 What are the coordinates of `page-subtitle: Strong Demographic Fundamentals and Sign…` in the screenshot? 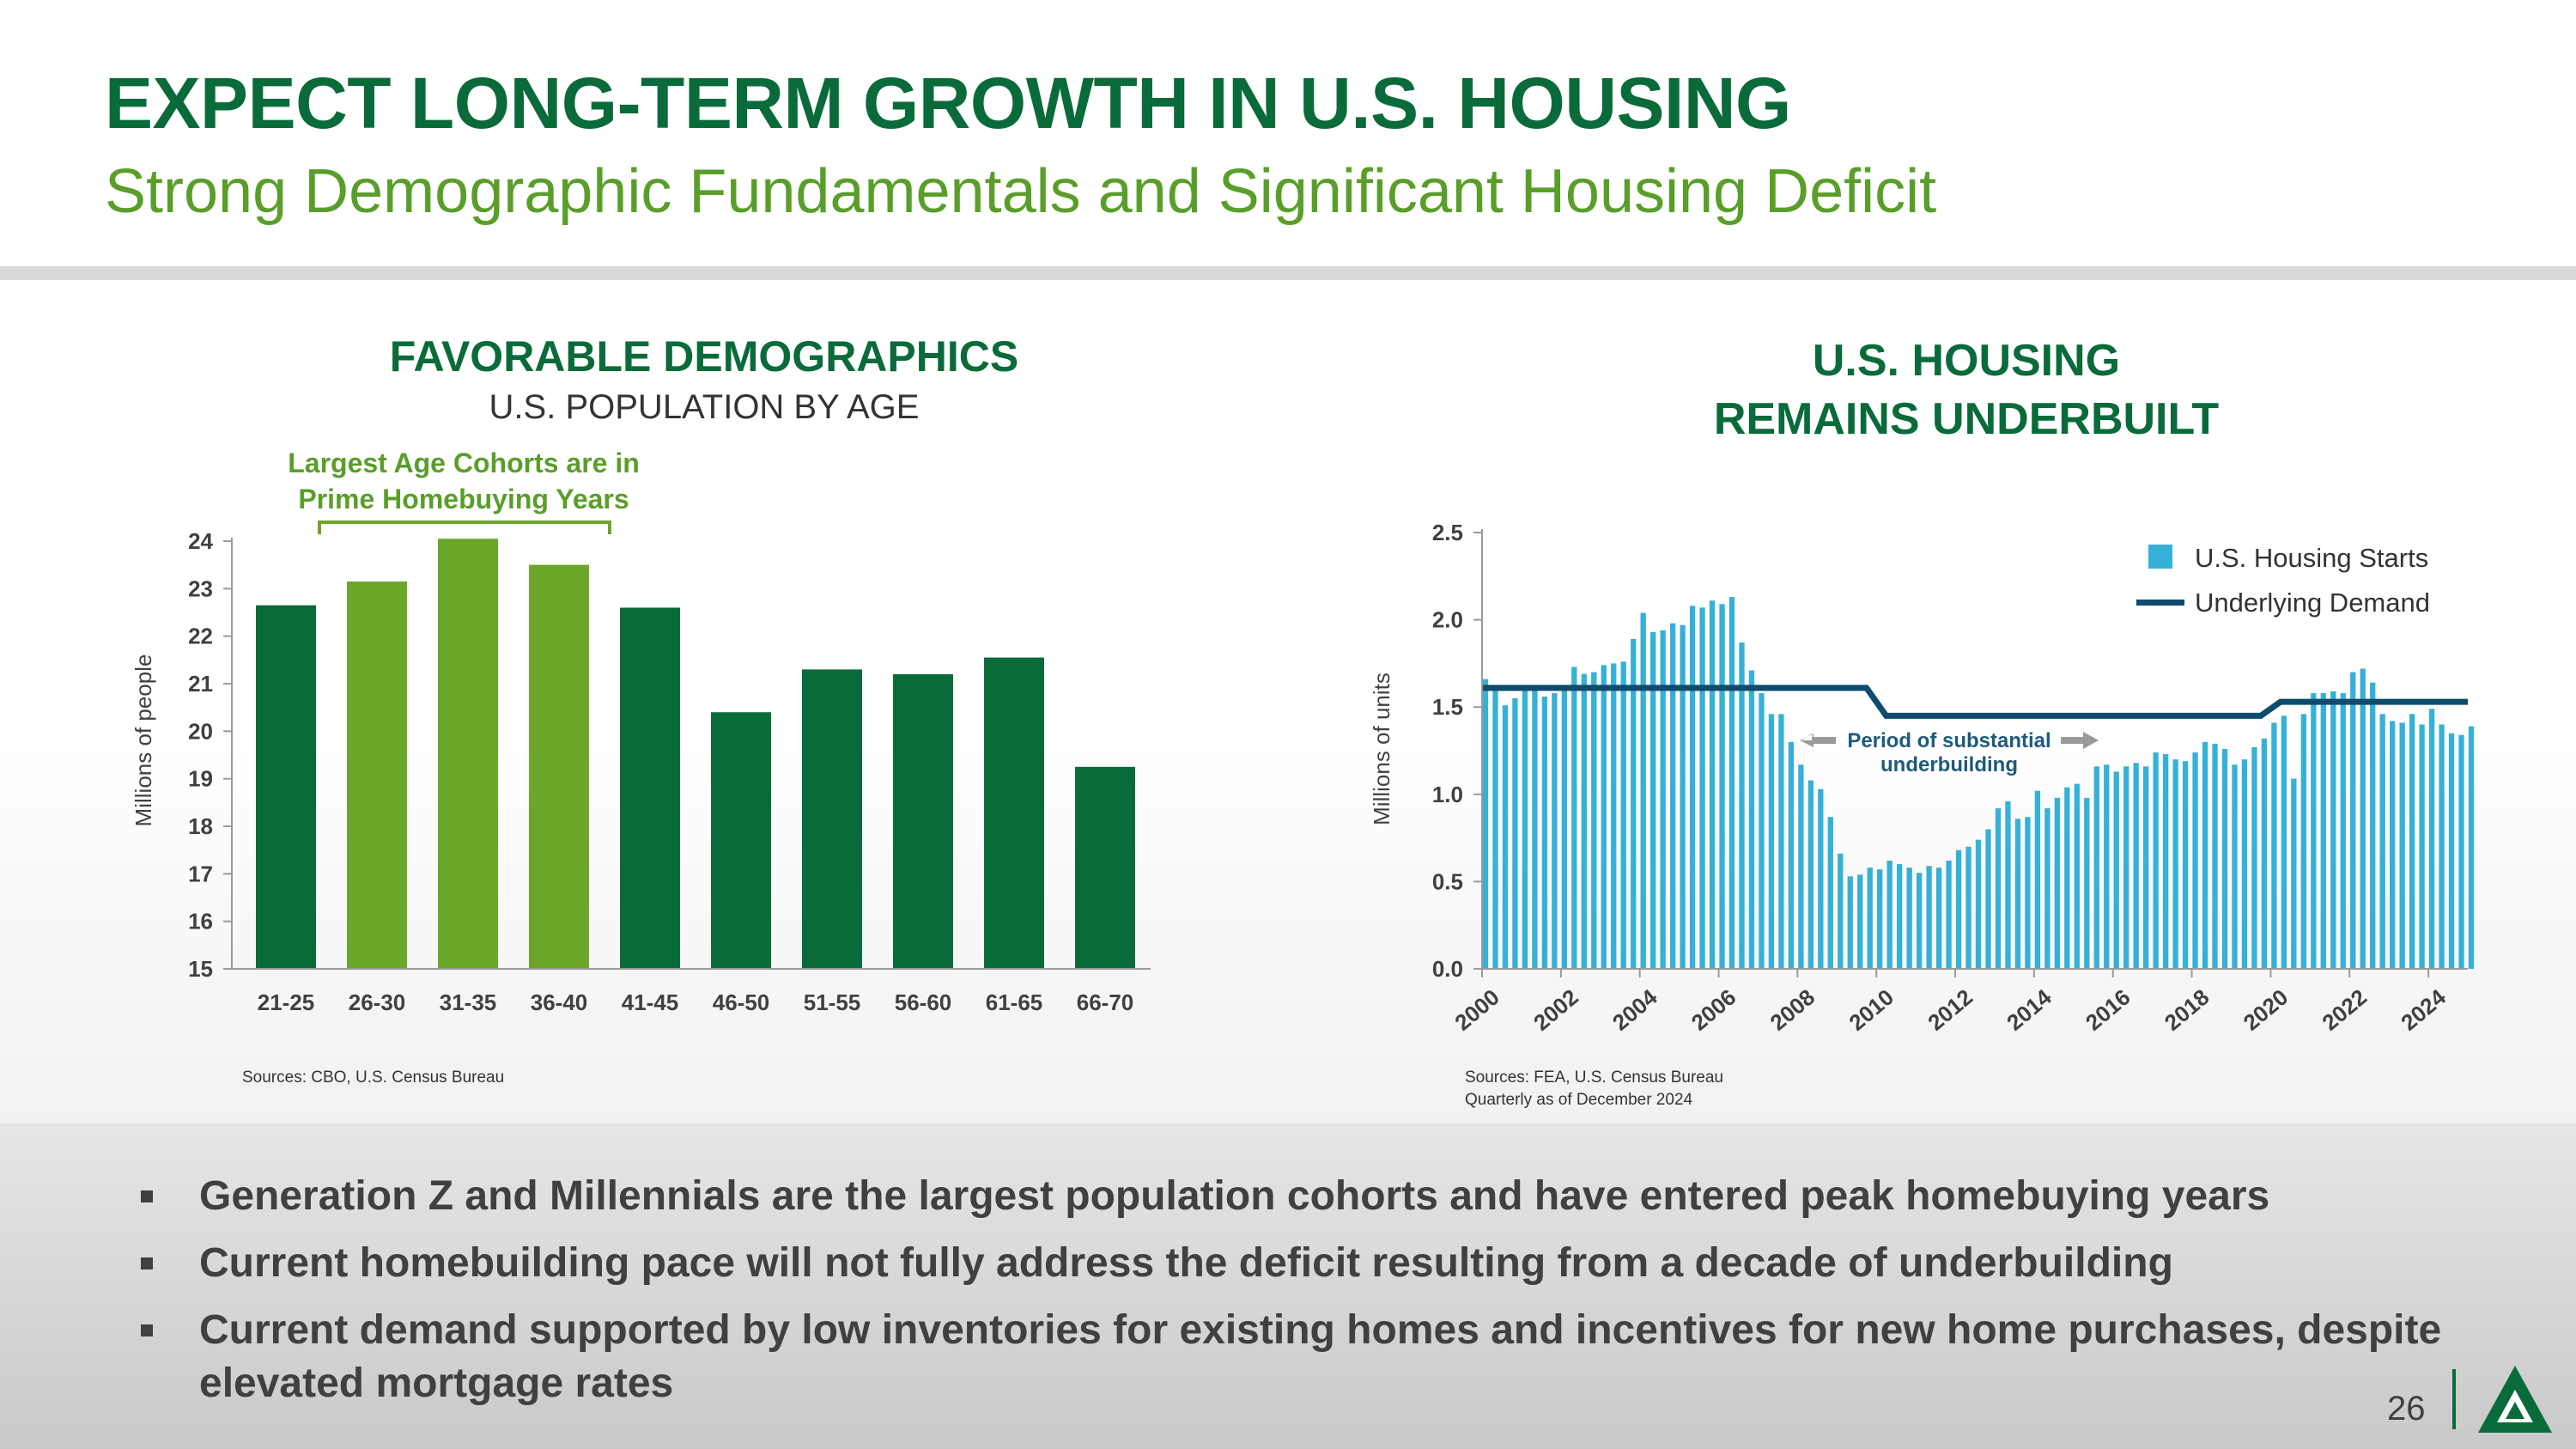 It's located at (1021, 191).